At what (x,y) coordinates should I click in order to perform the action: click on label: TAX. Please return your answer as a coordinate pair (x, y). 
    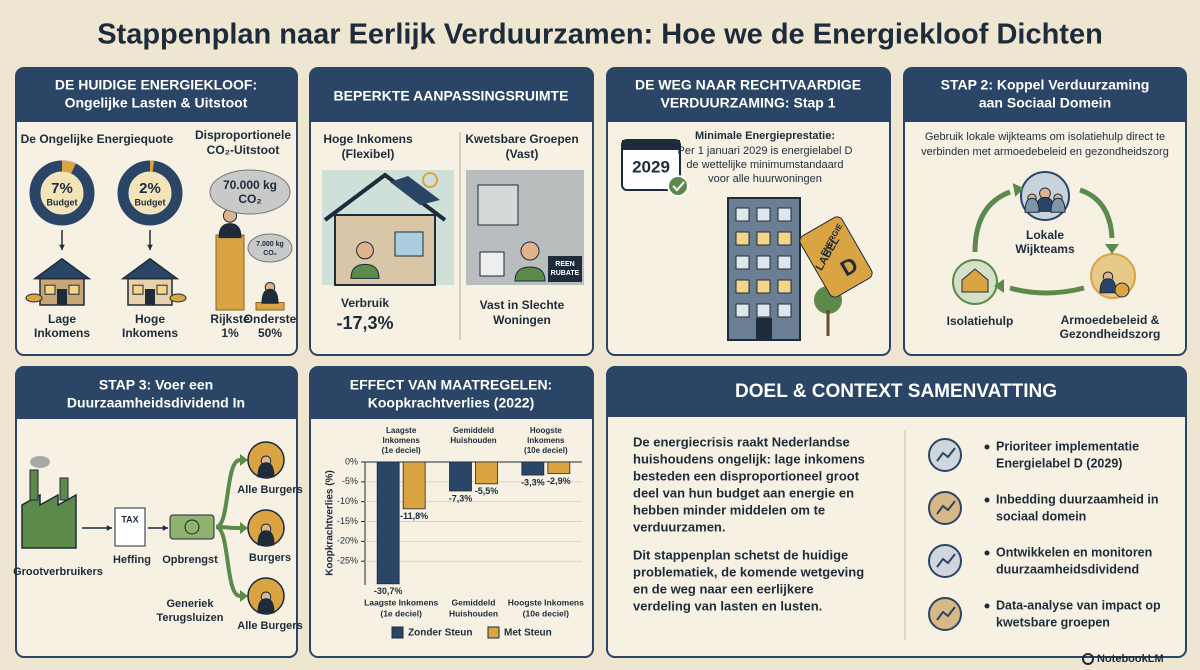
    Looking at the image, I should click on (129, 519).